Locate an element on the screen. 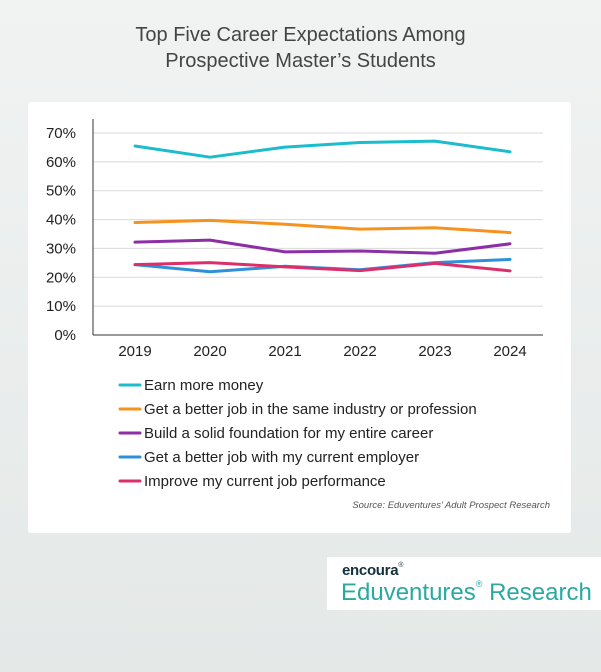 The image size is (601, 672). x-tick-label: 2024 is located at coordinates (509, 351).